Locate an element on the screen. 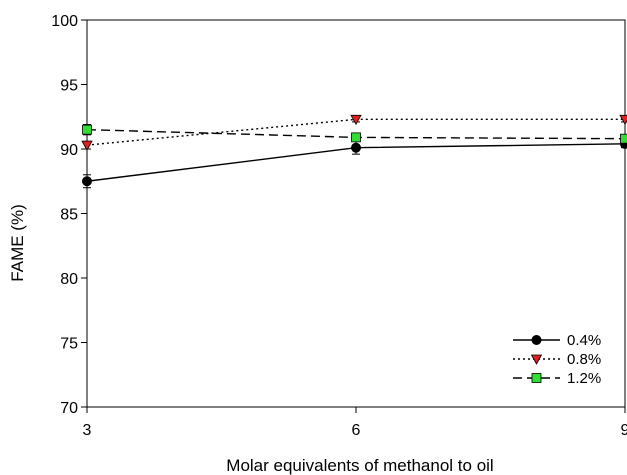 Image resolution: width=627 pixels, height=475 pixels. series-layer is located at coordinates (354, 151).